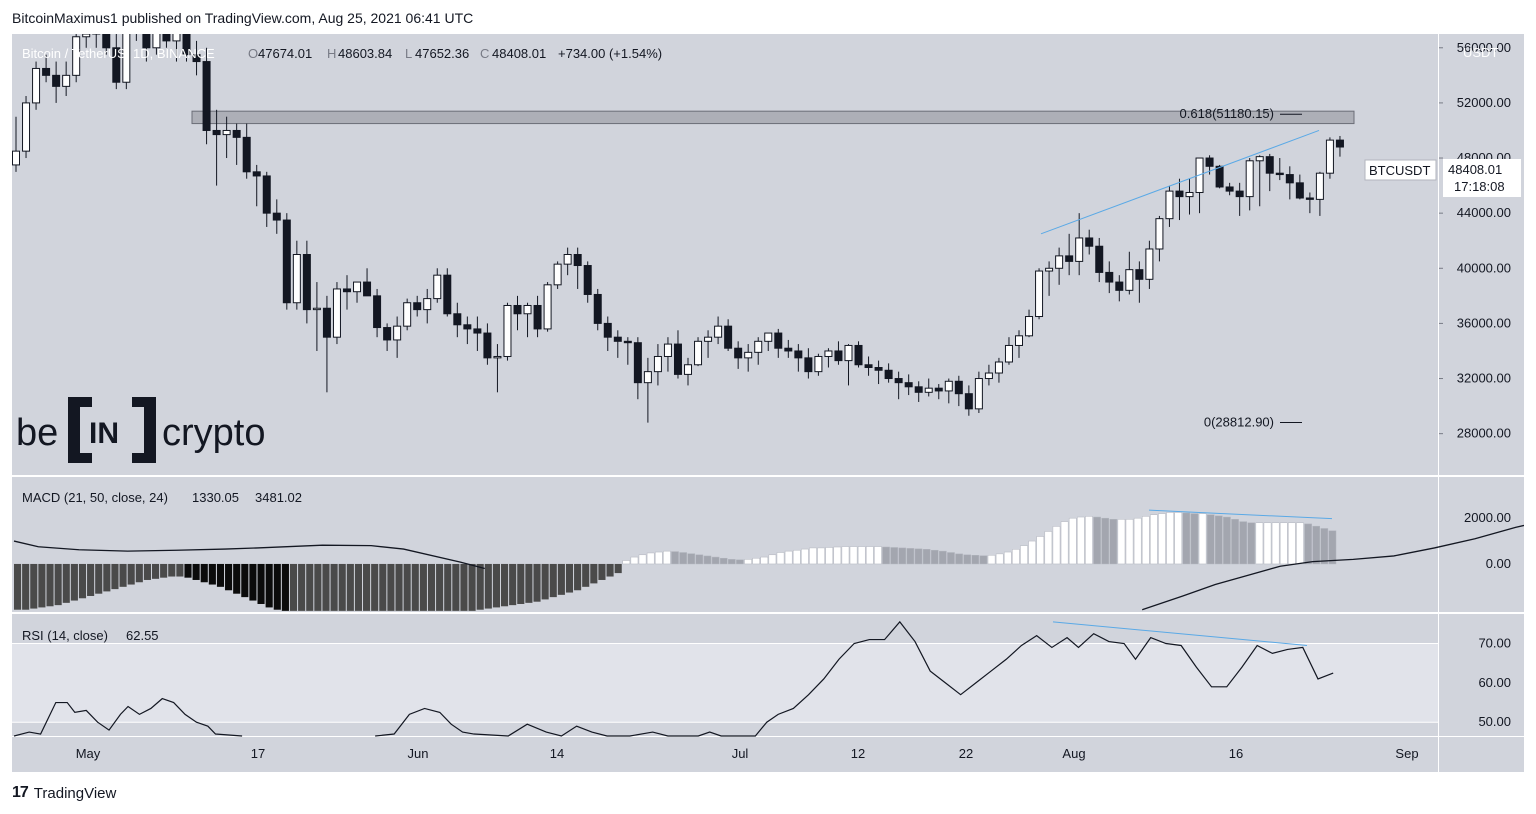 The width and height of the screenshot is (1536, 814). What do you see at coordinates (1239, 421) in the screenshot?
I see `fib-level-label: 0(28812.90)` at bounding box center [1239, 421].